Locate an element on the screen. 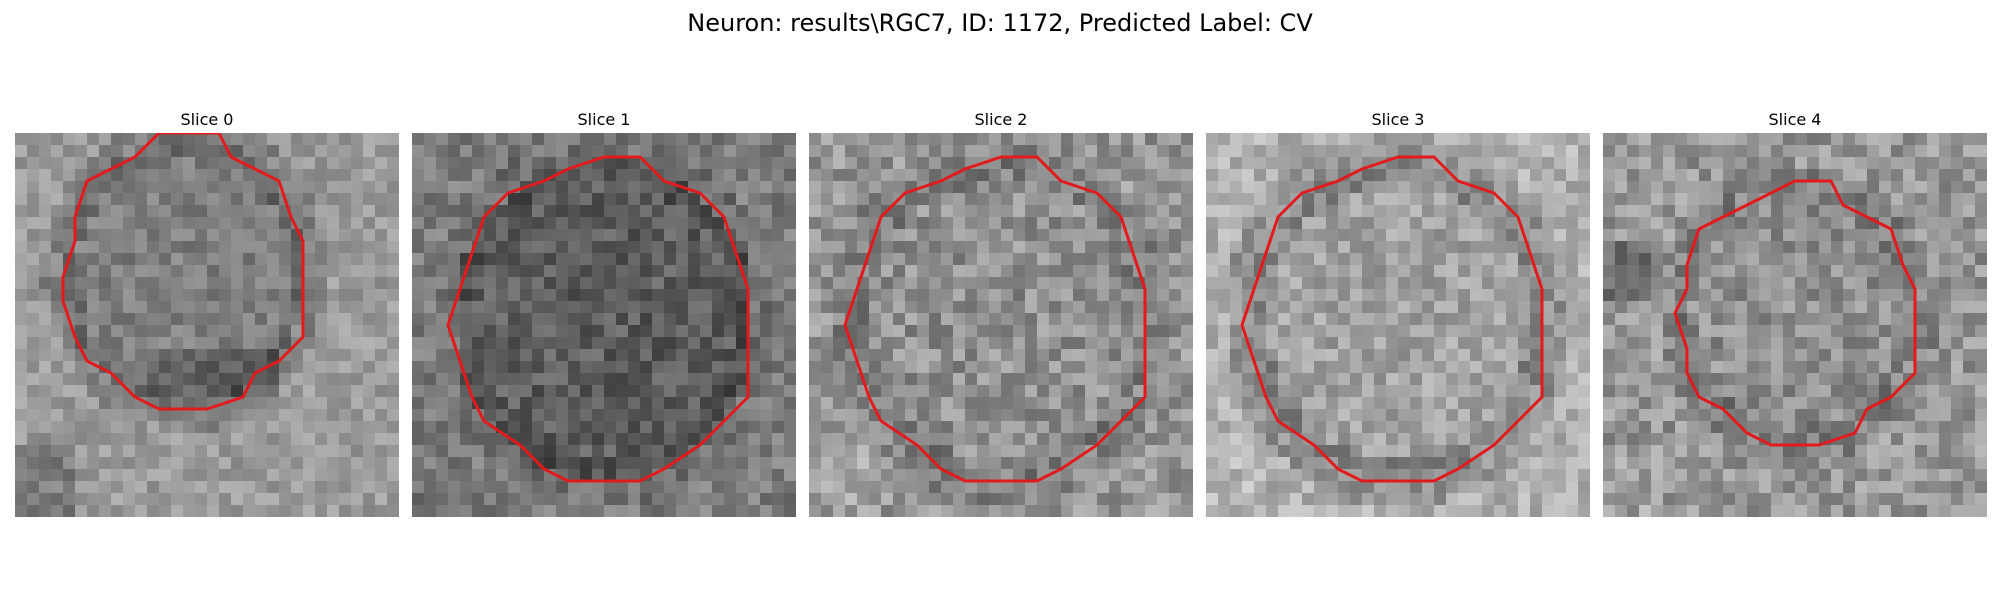 The width and height of the screenshot is (2000, 600). slice-0-panel is located at coordinates (207, 325).